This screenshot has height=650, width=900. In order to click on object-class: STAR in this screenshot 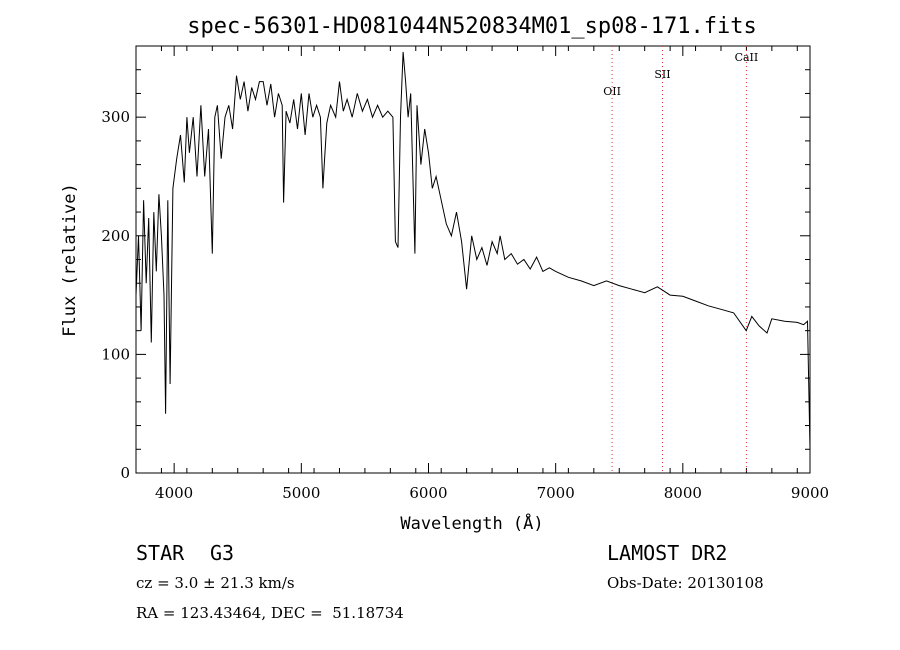, I will do `click(160, 553)`.